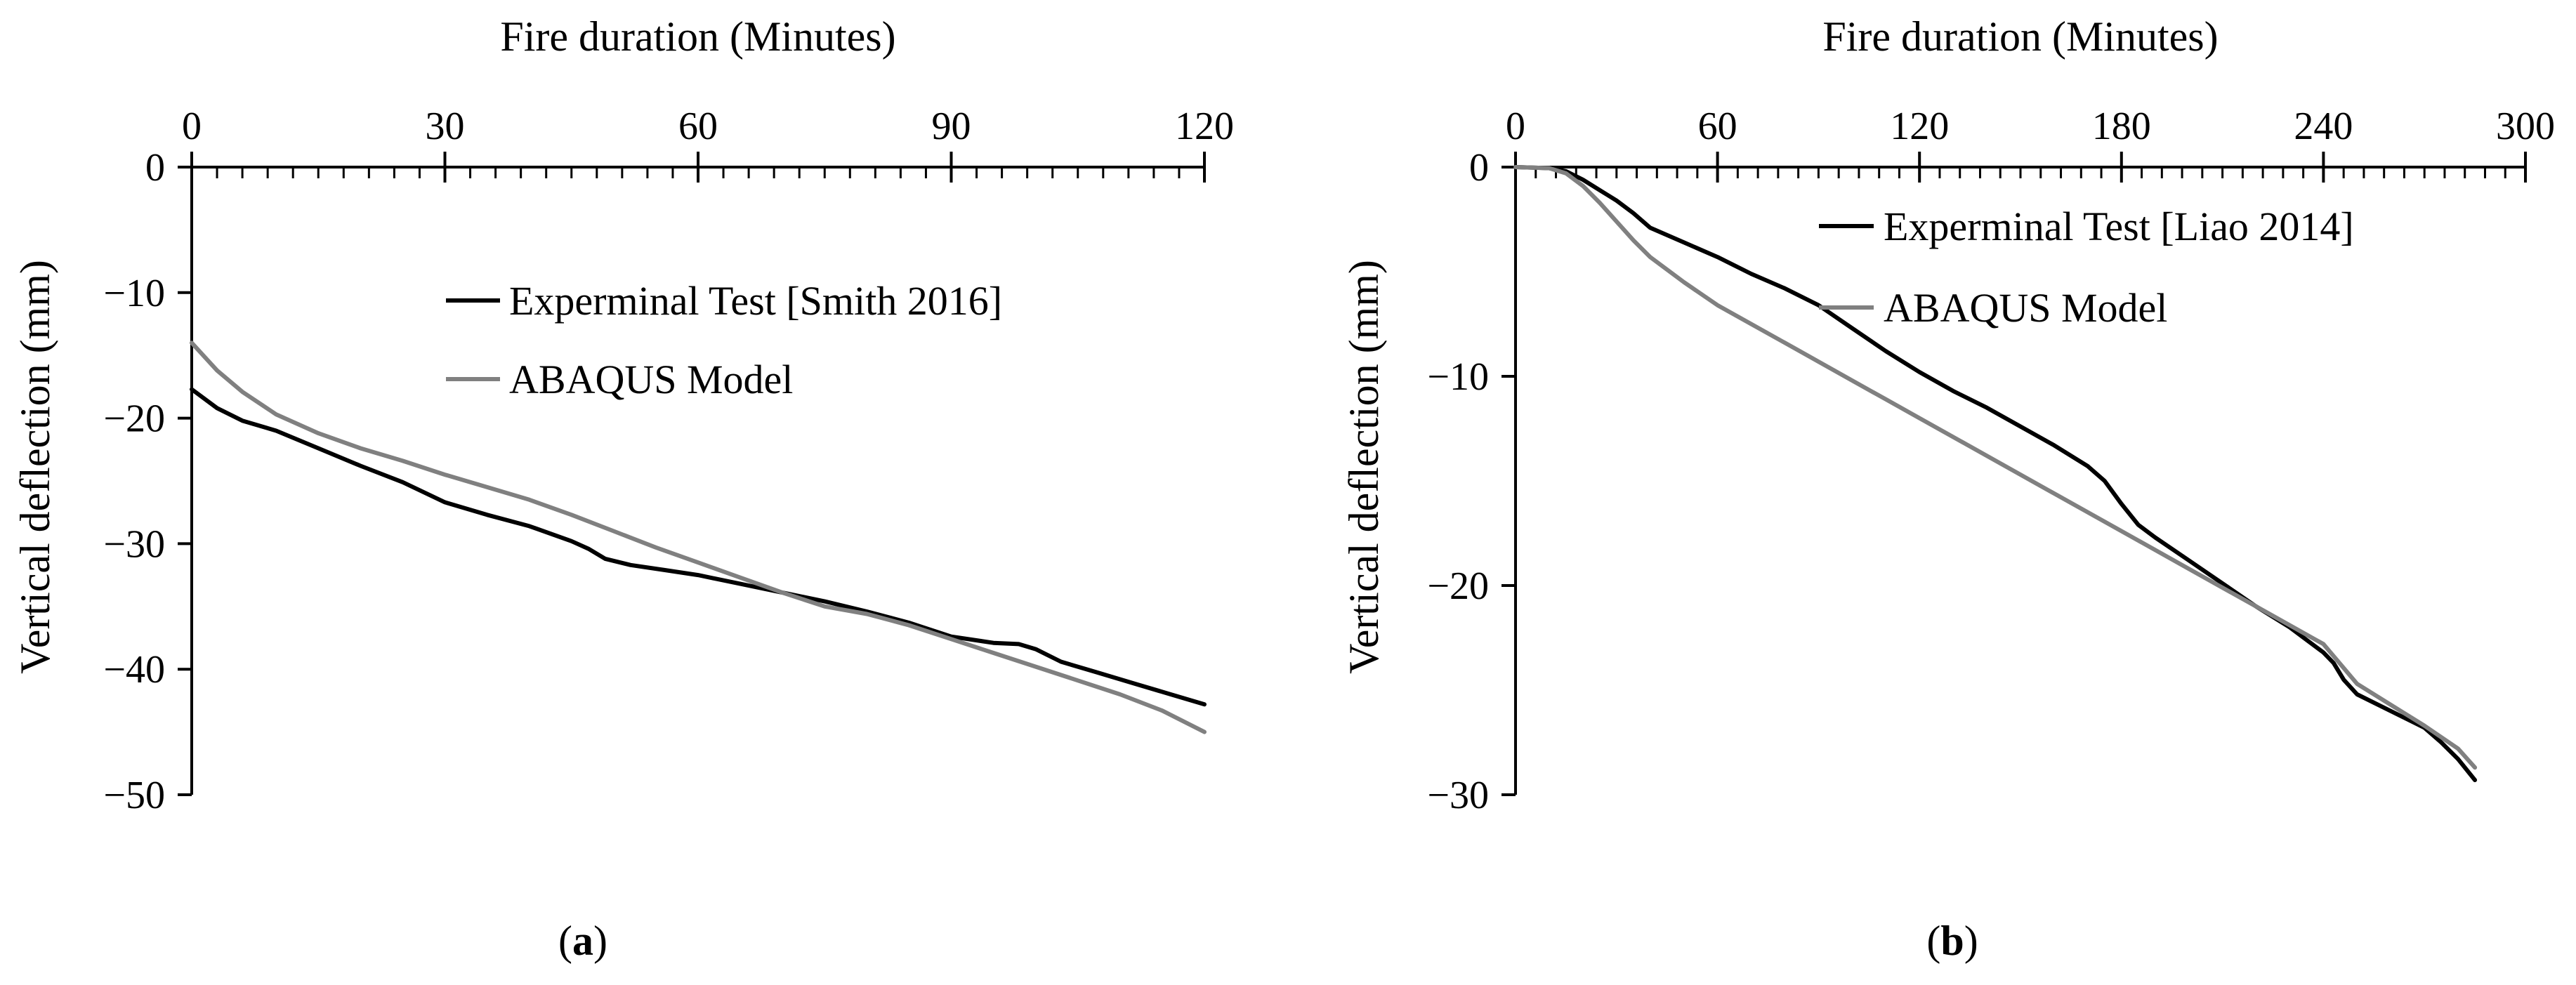 The image size is (2576, 985). I want to click on panel-label-a: (a), so click(582, 941).